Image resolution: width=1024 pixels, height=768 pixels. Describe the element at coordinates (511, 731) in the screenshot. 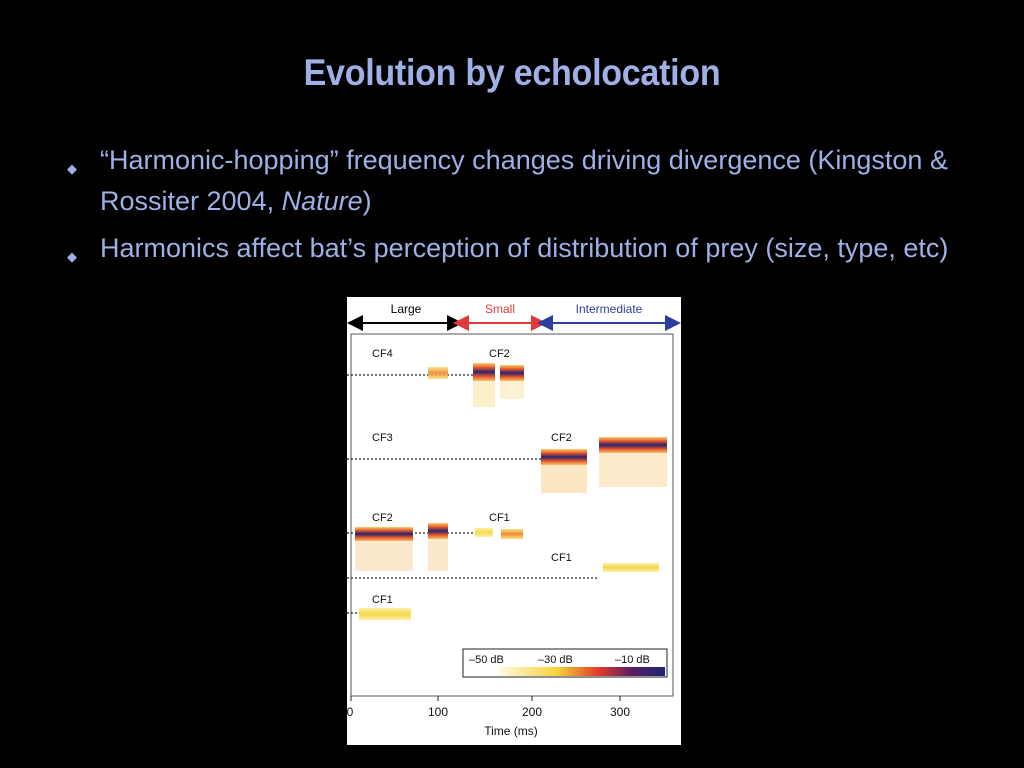

I see `x-axis-label: Time (ms)` at that location.